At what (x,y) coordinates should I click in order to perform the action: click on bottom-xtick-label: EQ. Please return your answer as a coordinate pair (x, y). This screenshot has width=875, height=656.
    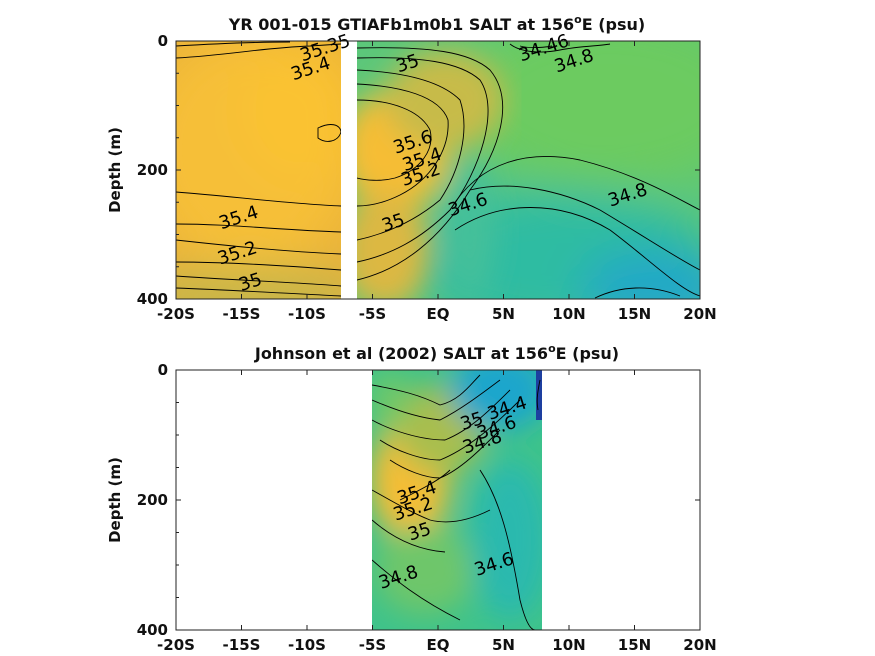
    Looking at the image, I should click on (438, 645).